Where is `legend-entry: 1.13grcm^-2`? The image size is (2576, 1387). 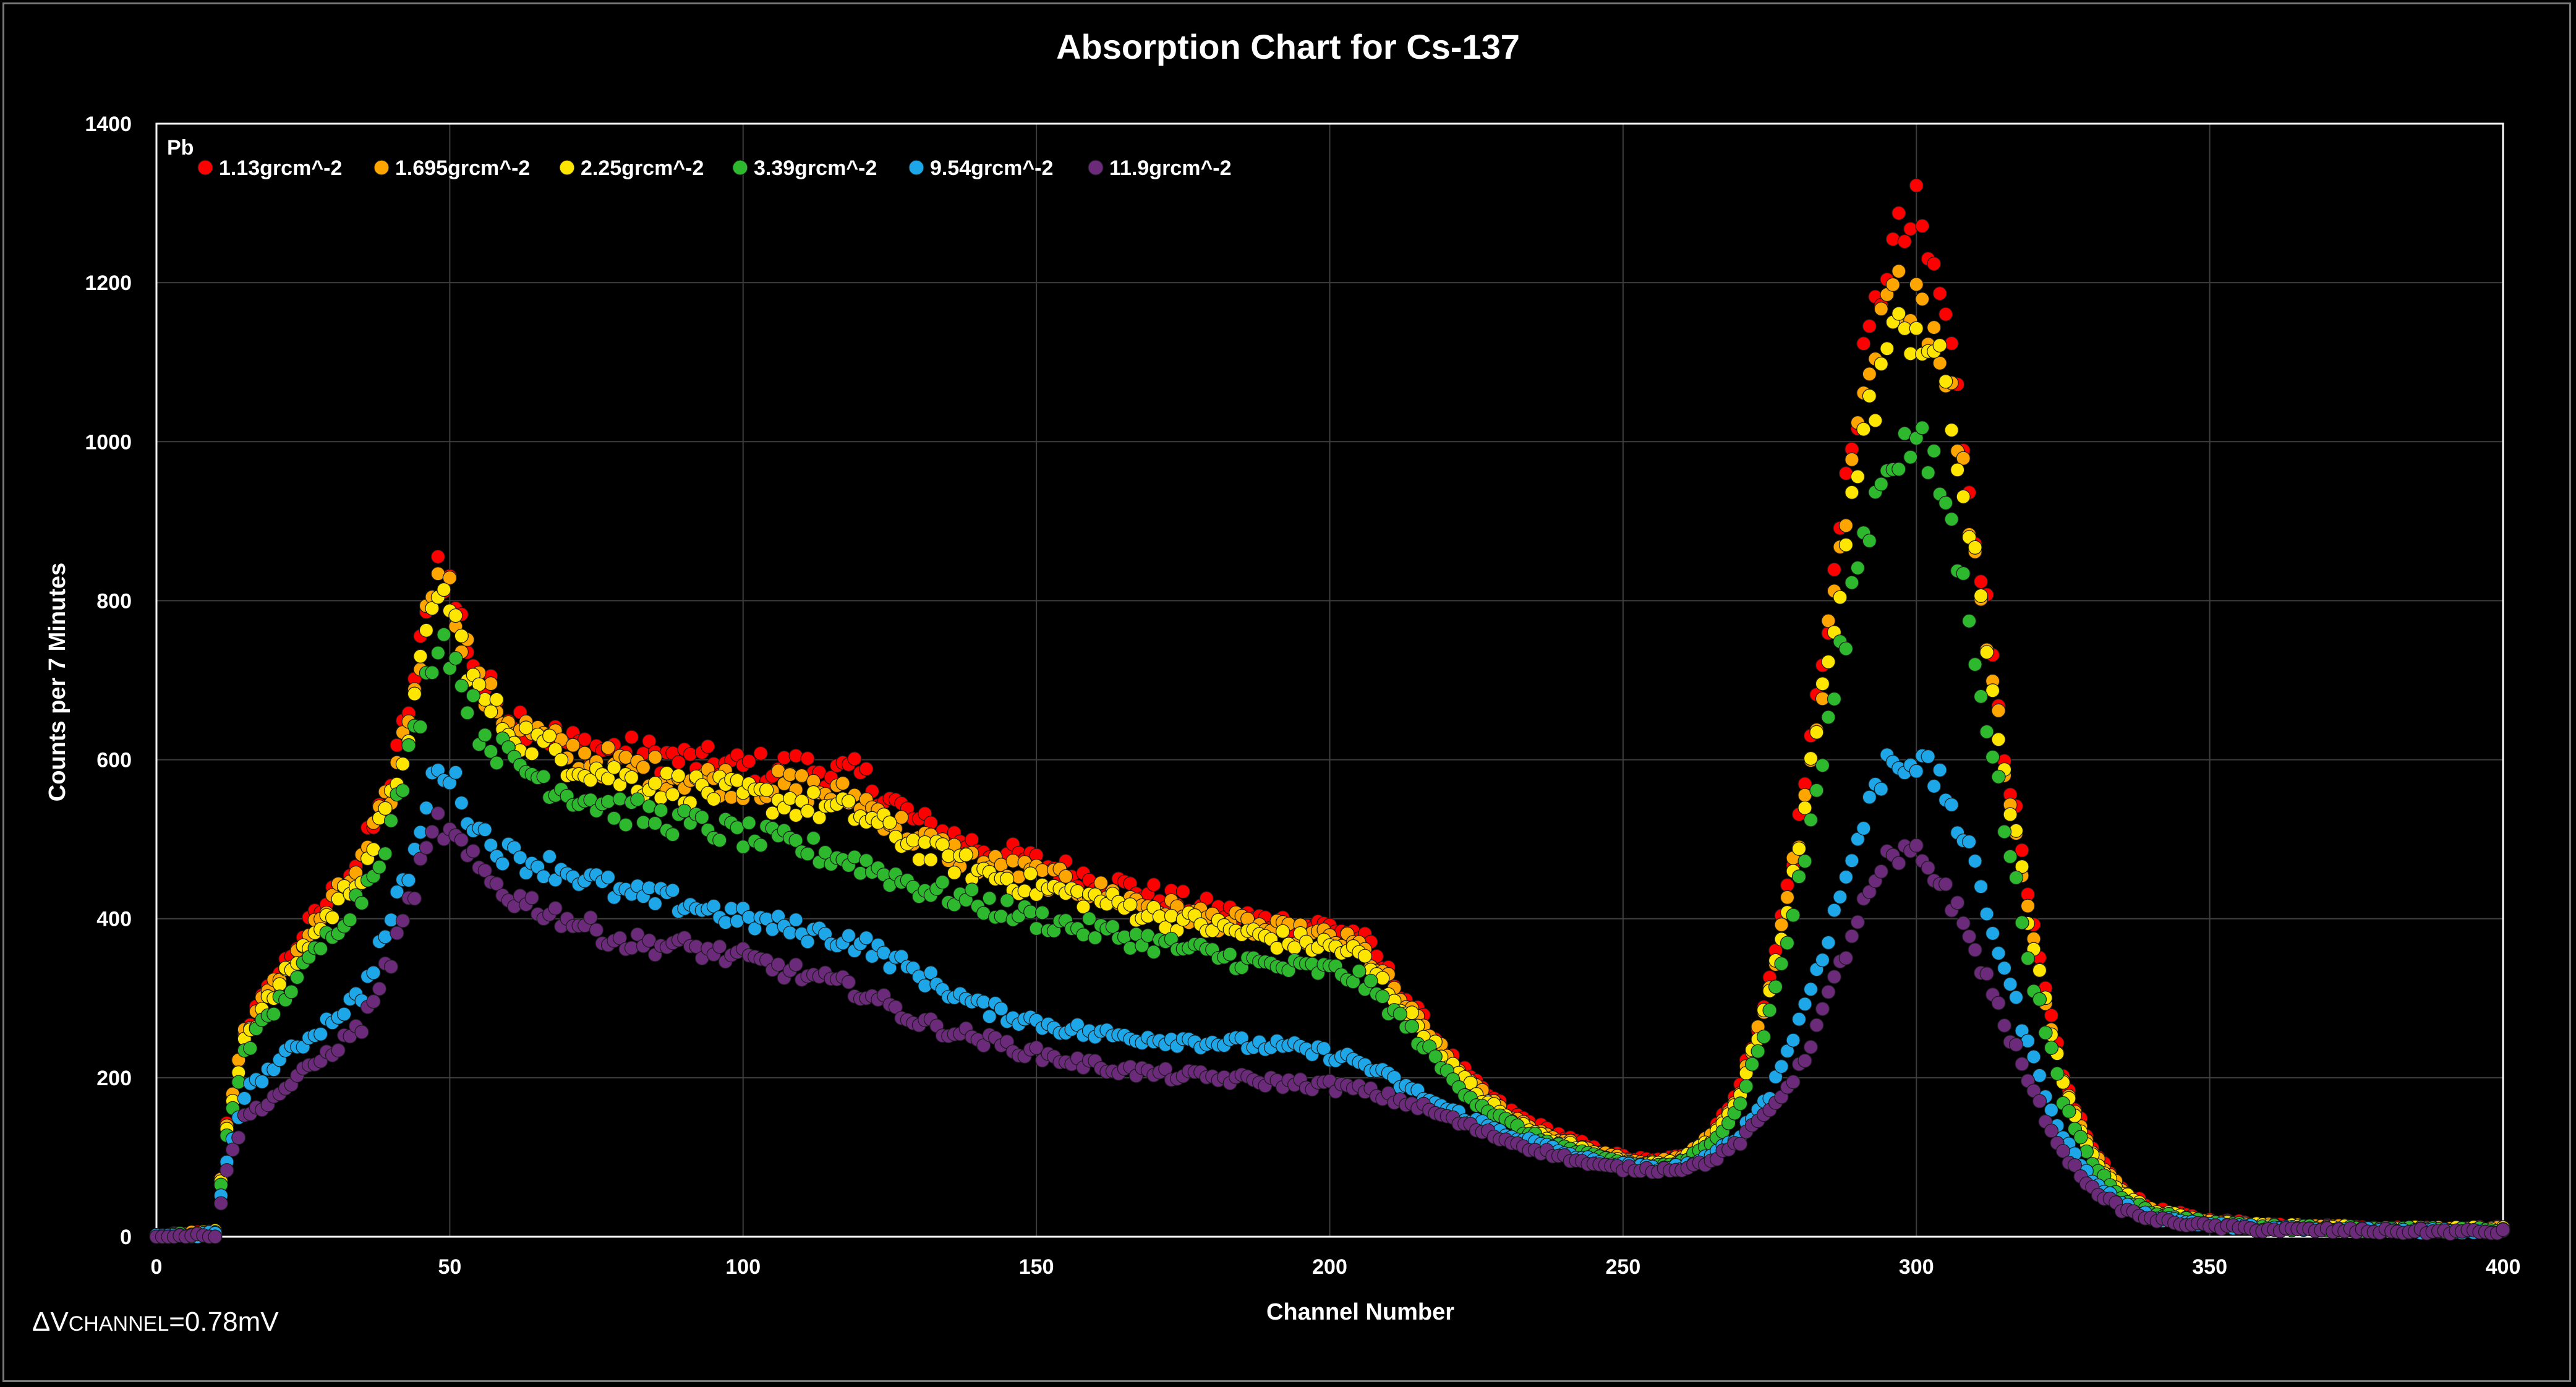 legend-entry: 1.13grcm^-2 is located at coordinates (280, 168).